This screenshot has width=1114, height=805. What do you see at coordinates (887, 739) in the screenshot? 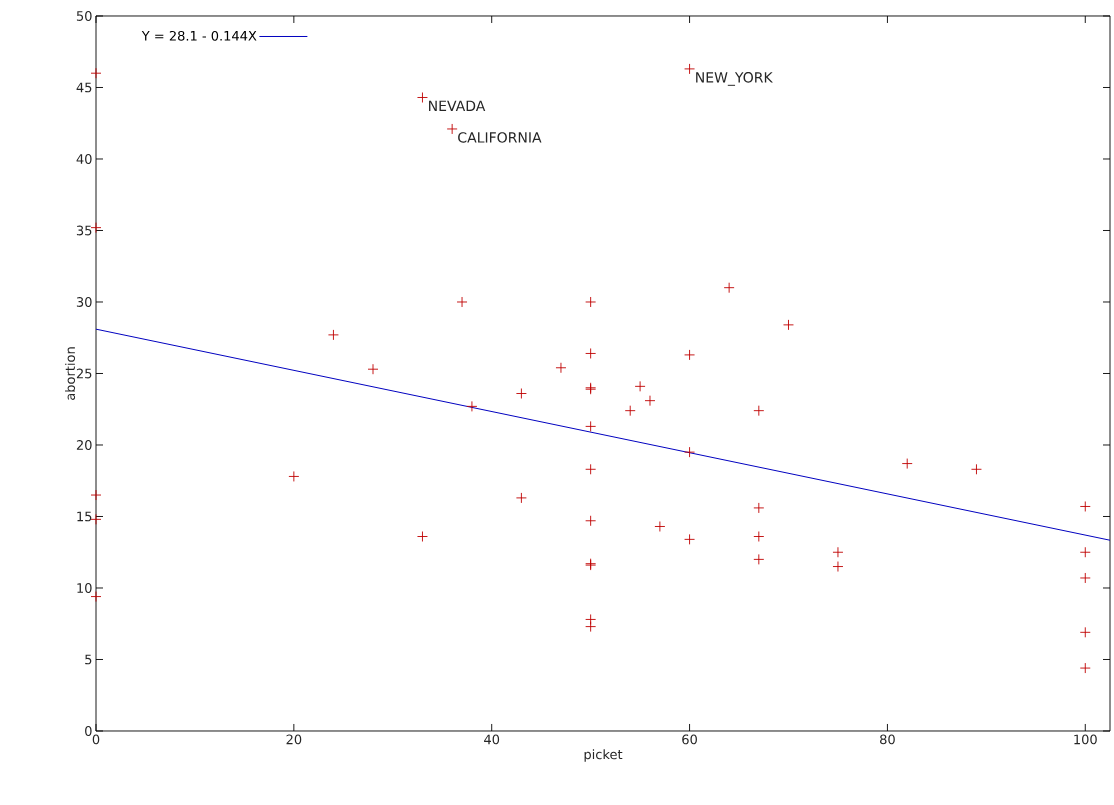
I see `x-tick-label: 80` at bounding box center [887, 739].